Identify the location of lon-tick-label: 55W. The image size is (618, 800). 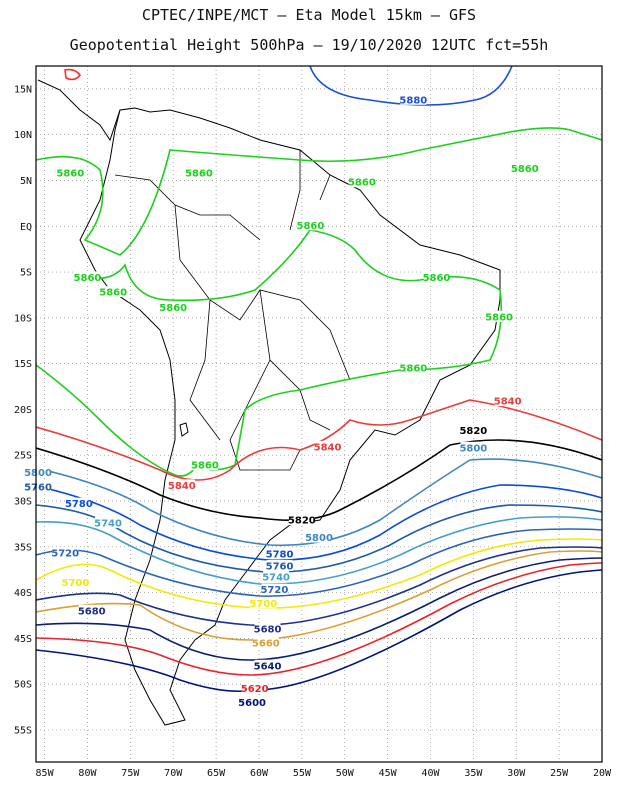
(302, 773).